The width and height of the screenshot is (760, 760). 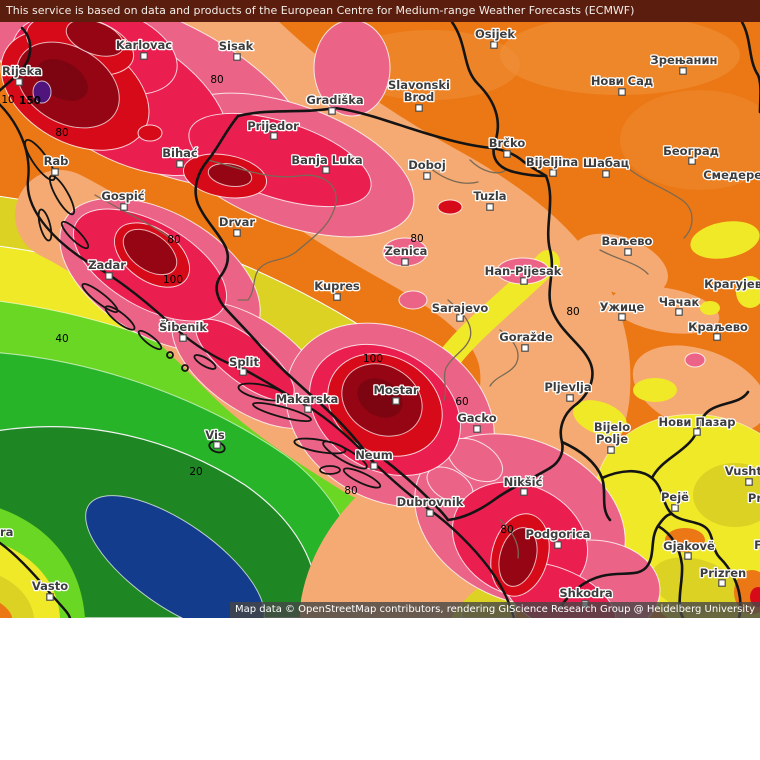 What do you see at coordinates (337, 286) in the screenshot?
I see `city-label: Kupres` at bounding box center [337, 286].